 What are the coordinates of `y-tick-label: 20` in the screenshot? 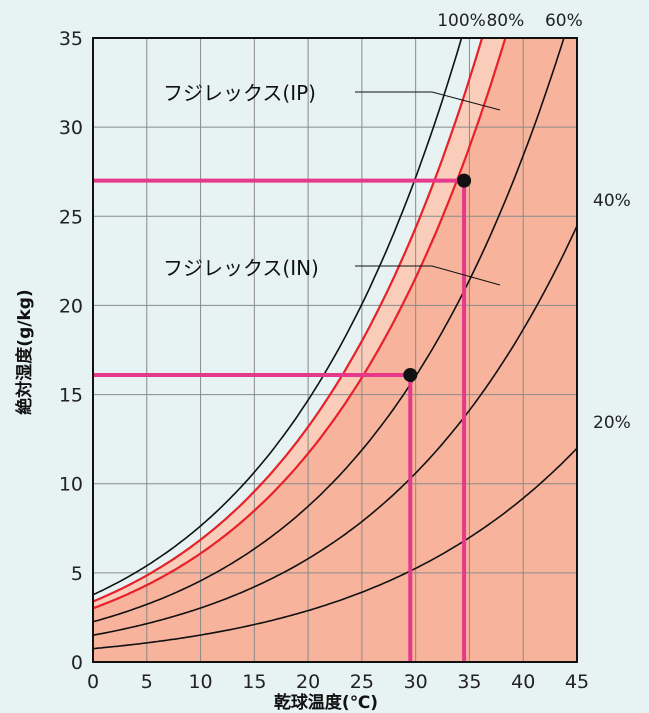 It's located at (71, 306).